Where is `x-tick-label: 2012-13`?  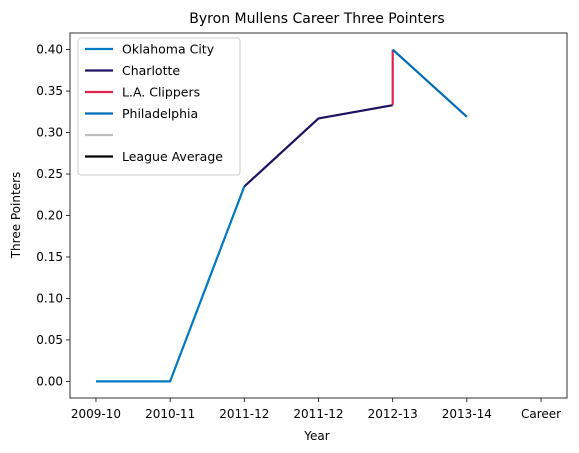 x-tick-label: 2012-13 is located at coordinates (393, 414).